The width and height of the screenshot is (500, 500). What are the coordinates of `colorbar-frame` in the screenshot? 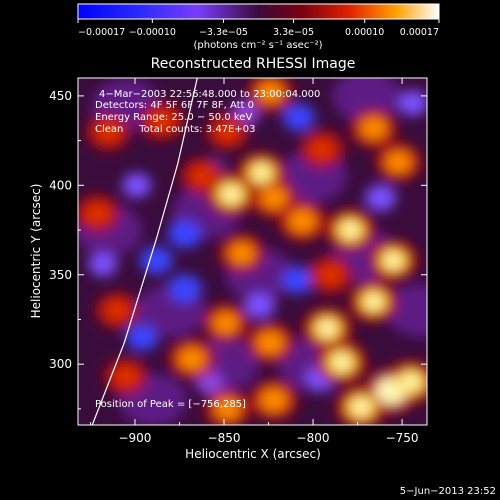 It's located at (258, 11).